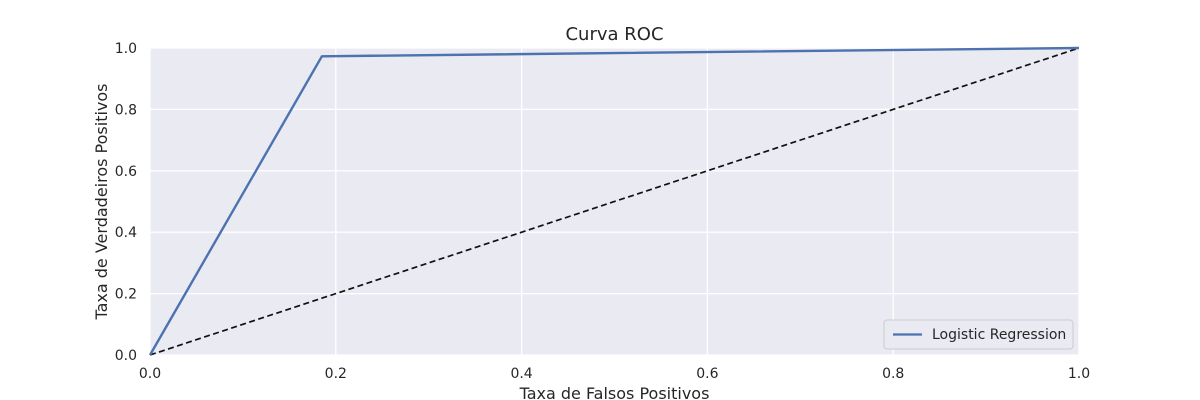  I want to click on y-tick-label: 0.4, so click(126, 233).